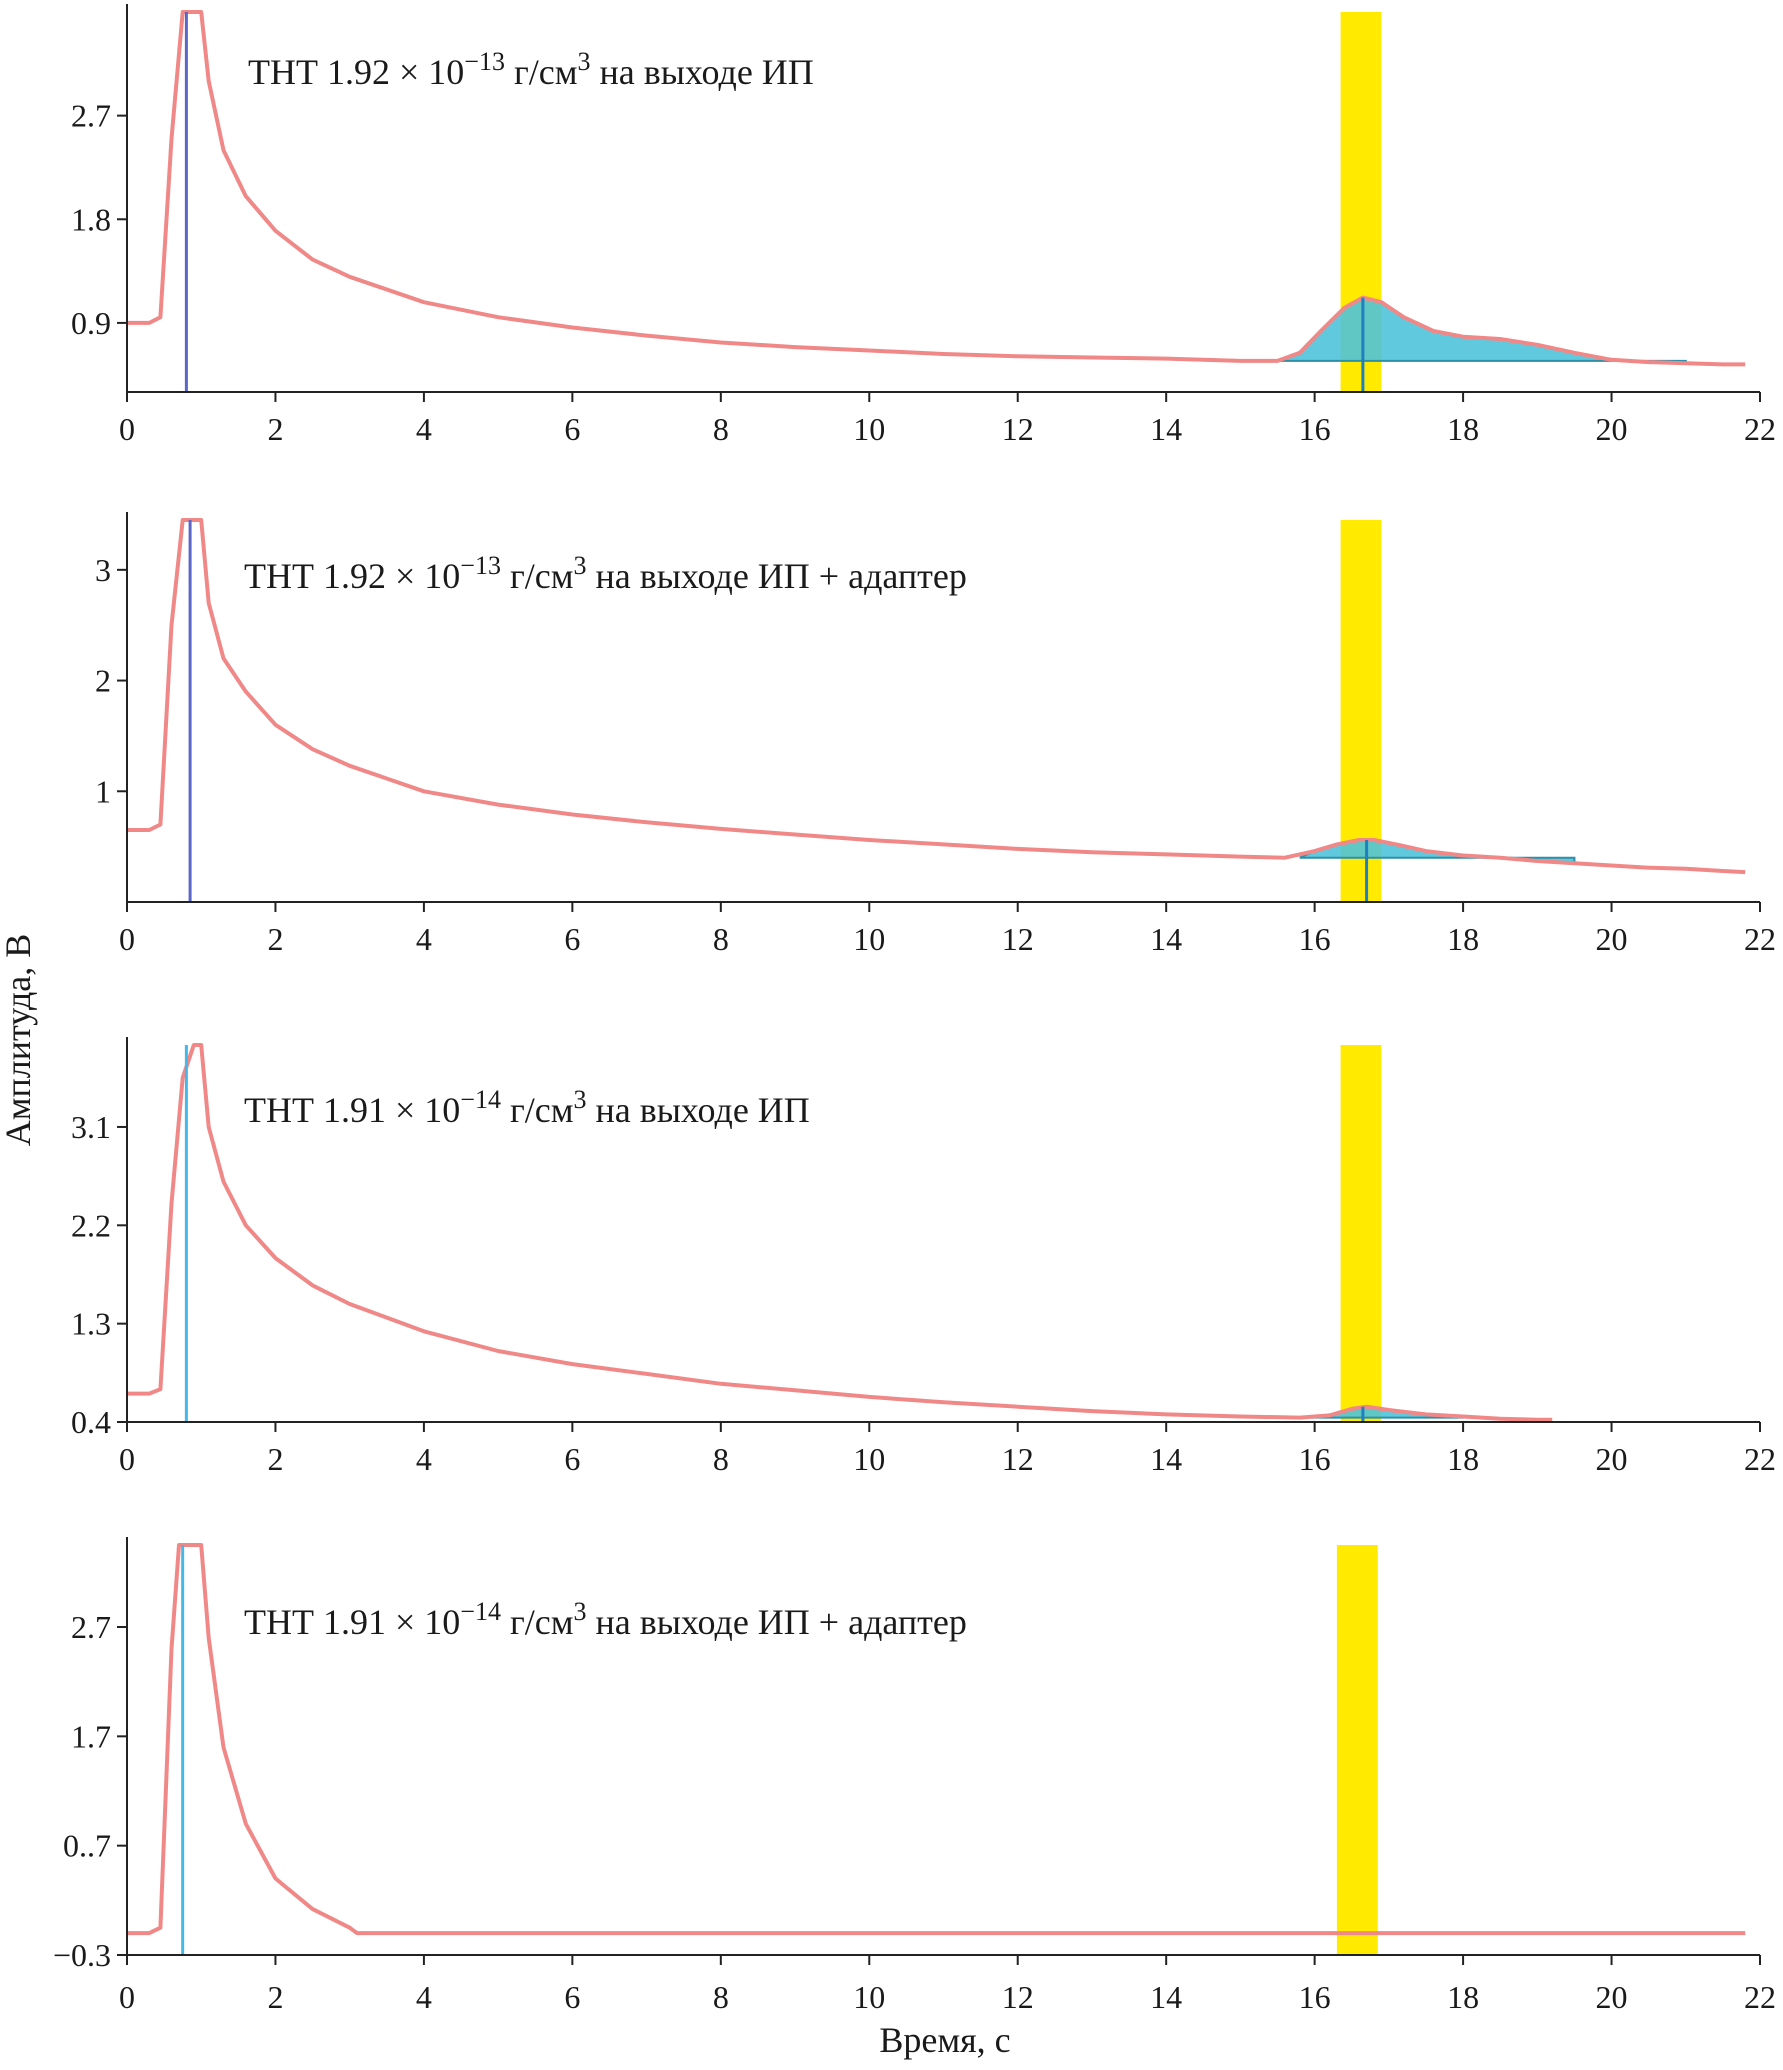 The image size is (1783, 2070). Describe the element at coordinates (91, 1324) in the screenshot. I see `y-tick-label: 1.3` at that location.